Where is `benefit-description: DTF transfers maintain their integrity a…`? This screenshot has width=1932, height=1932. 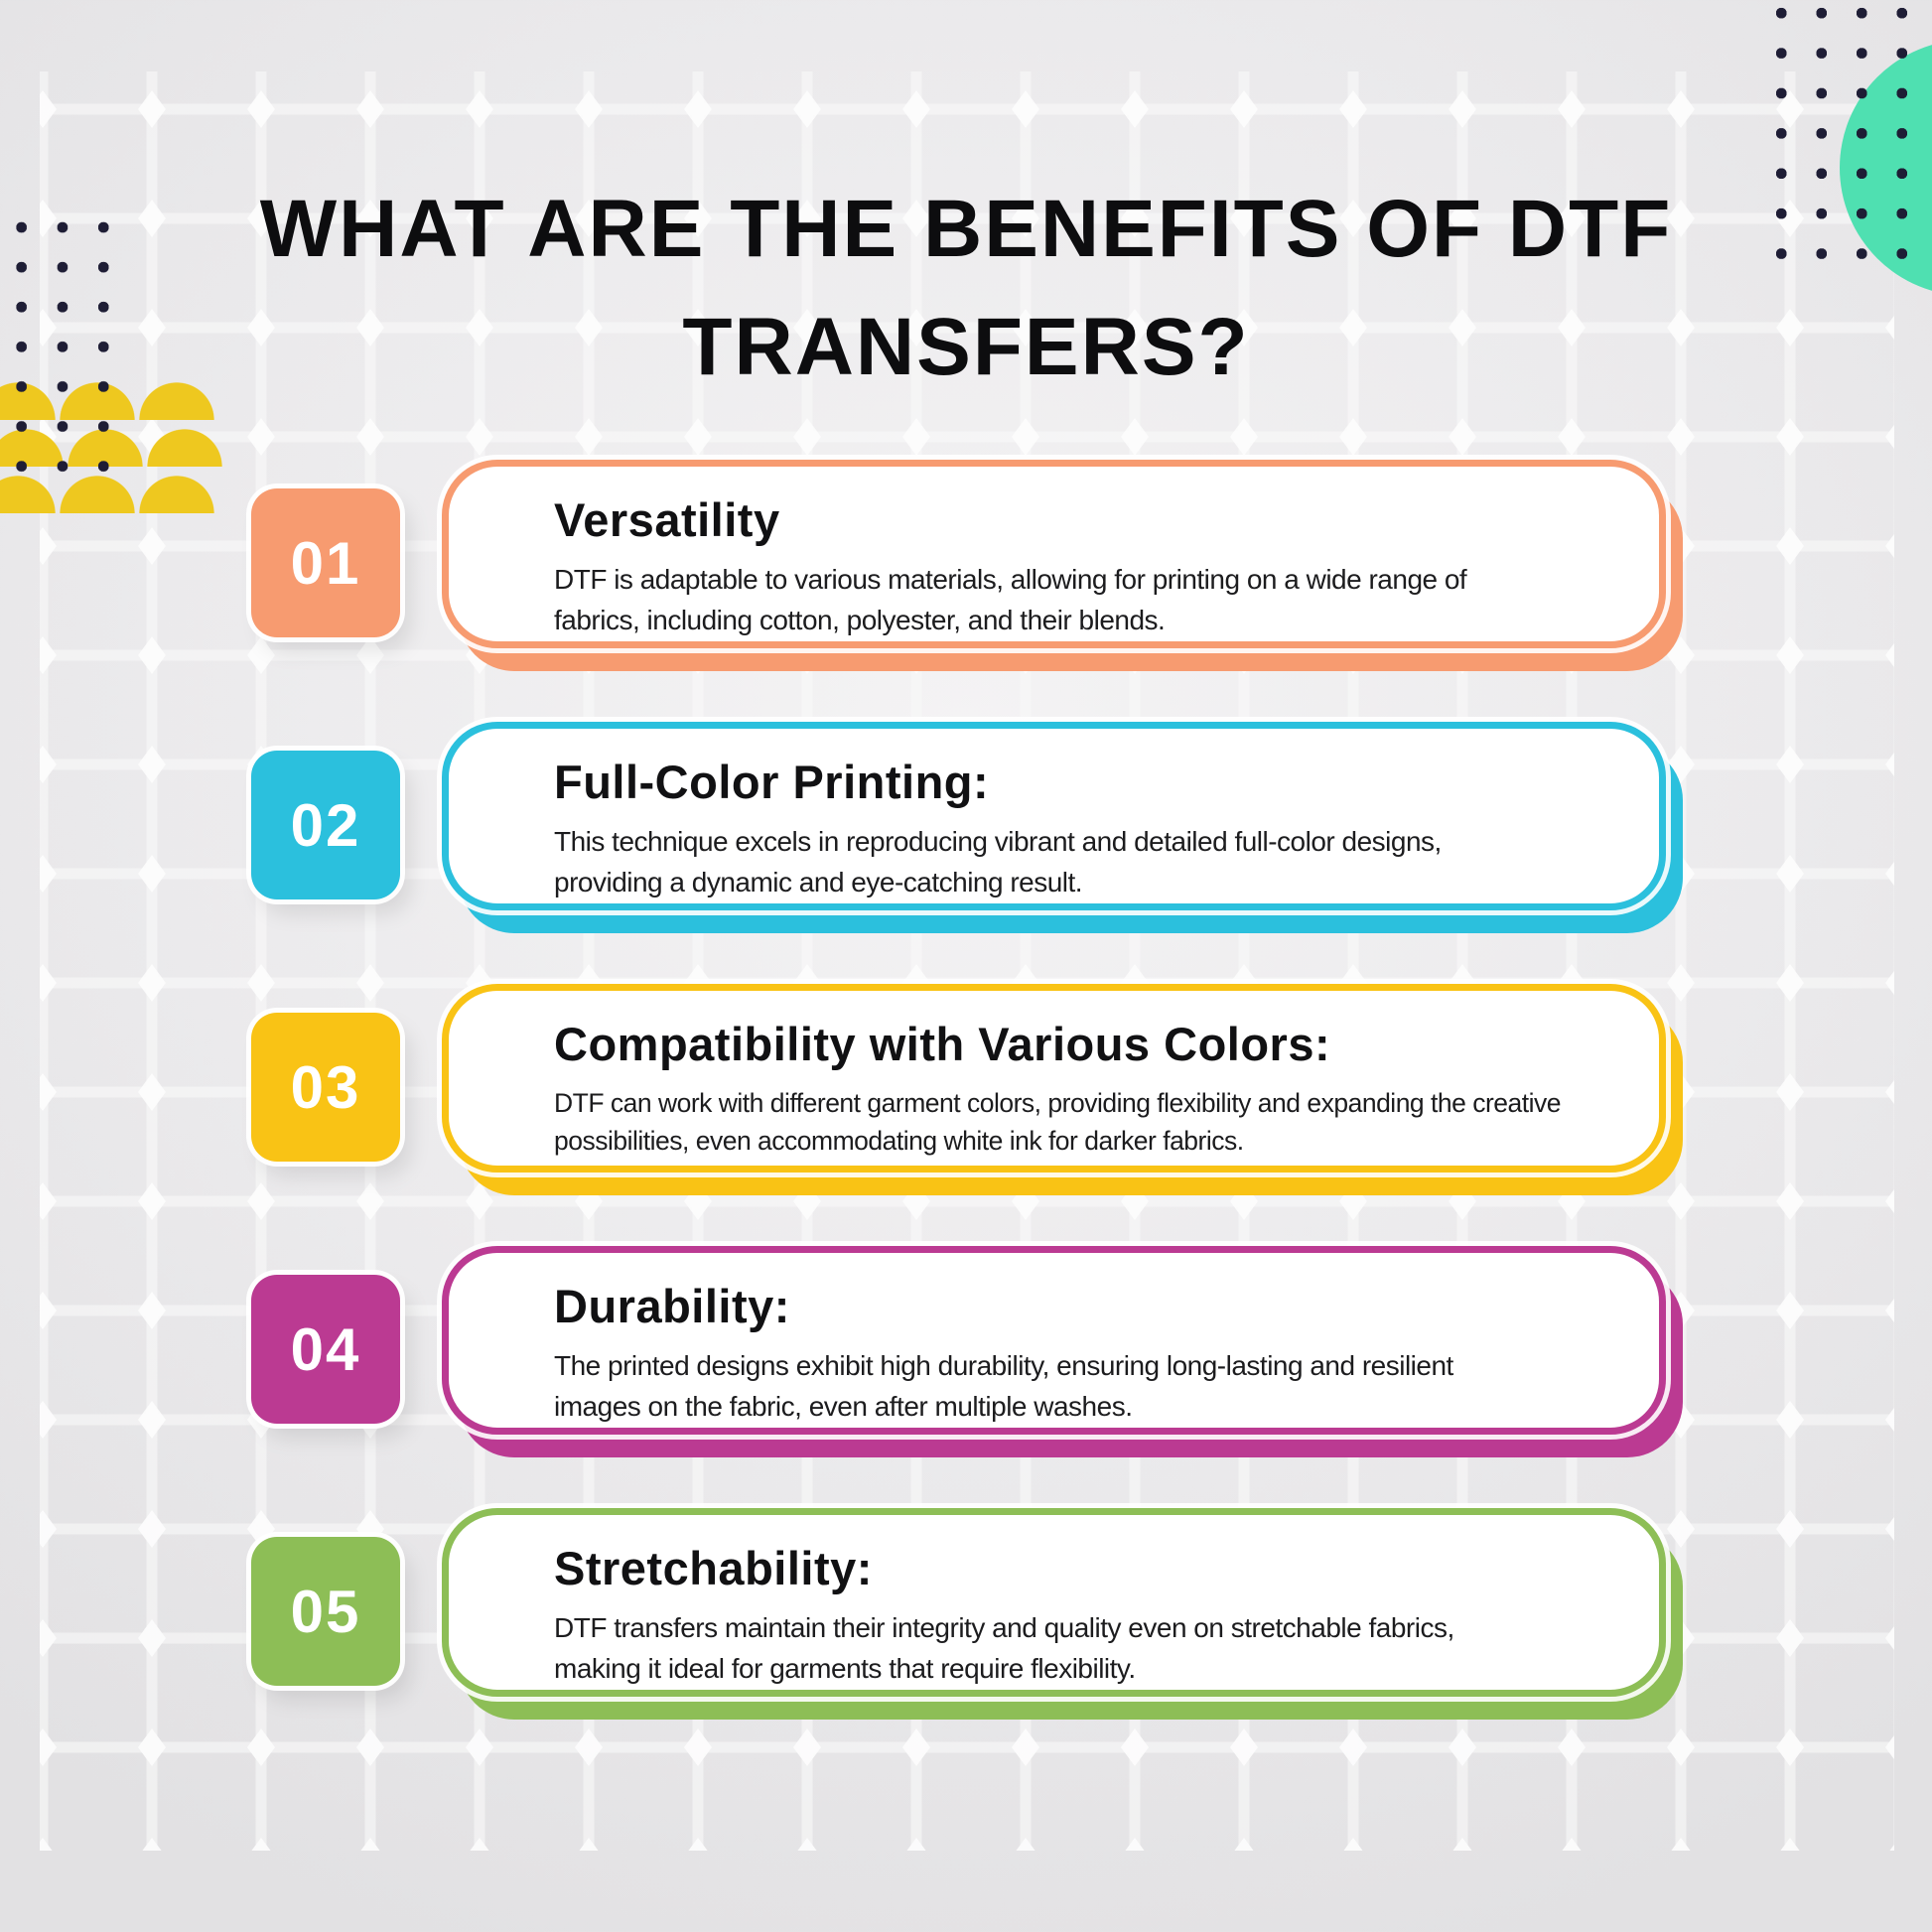
benefit-description: DTF transfers maintain their integrity a… is located at coordinates (1004, 1648).